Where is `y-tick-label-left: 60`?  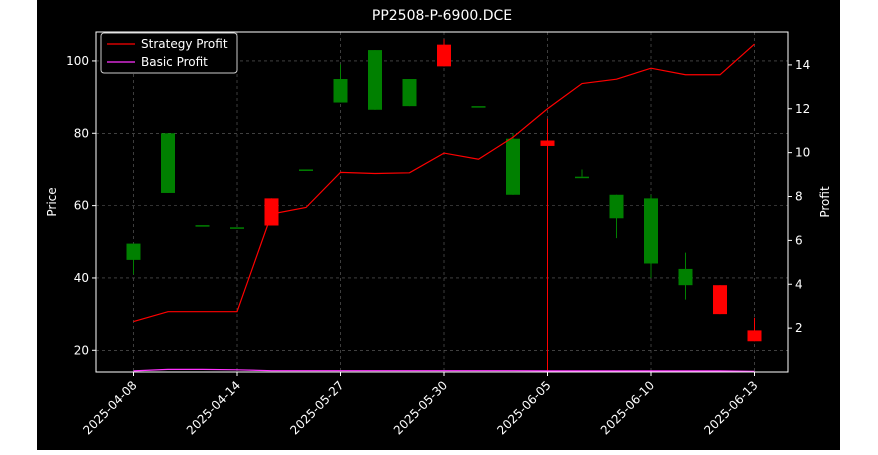 y-tick-label-left: 60 is located at coordinates (81, 206).